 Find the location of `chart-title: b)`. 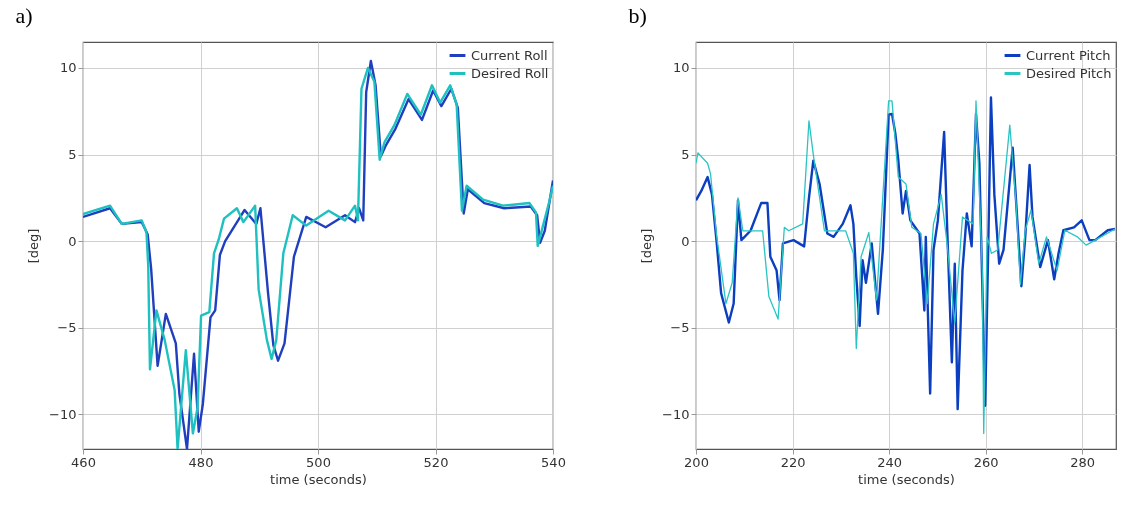

chart-title: b) is located at coordinates (637, 15).